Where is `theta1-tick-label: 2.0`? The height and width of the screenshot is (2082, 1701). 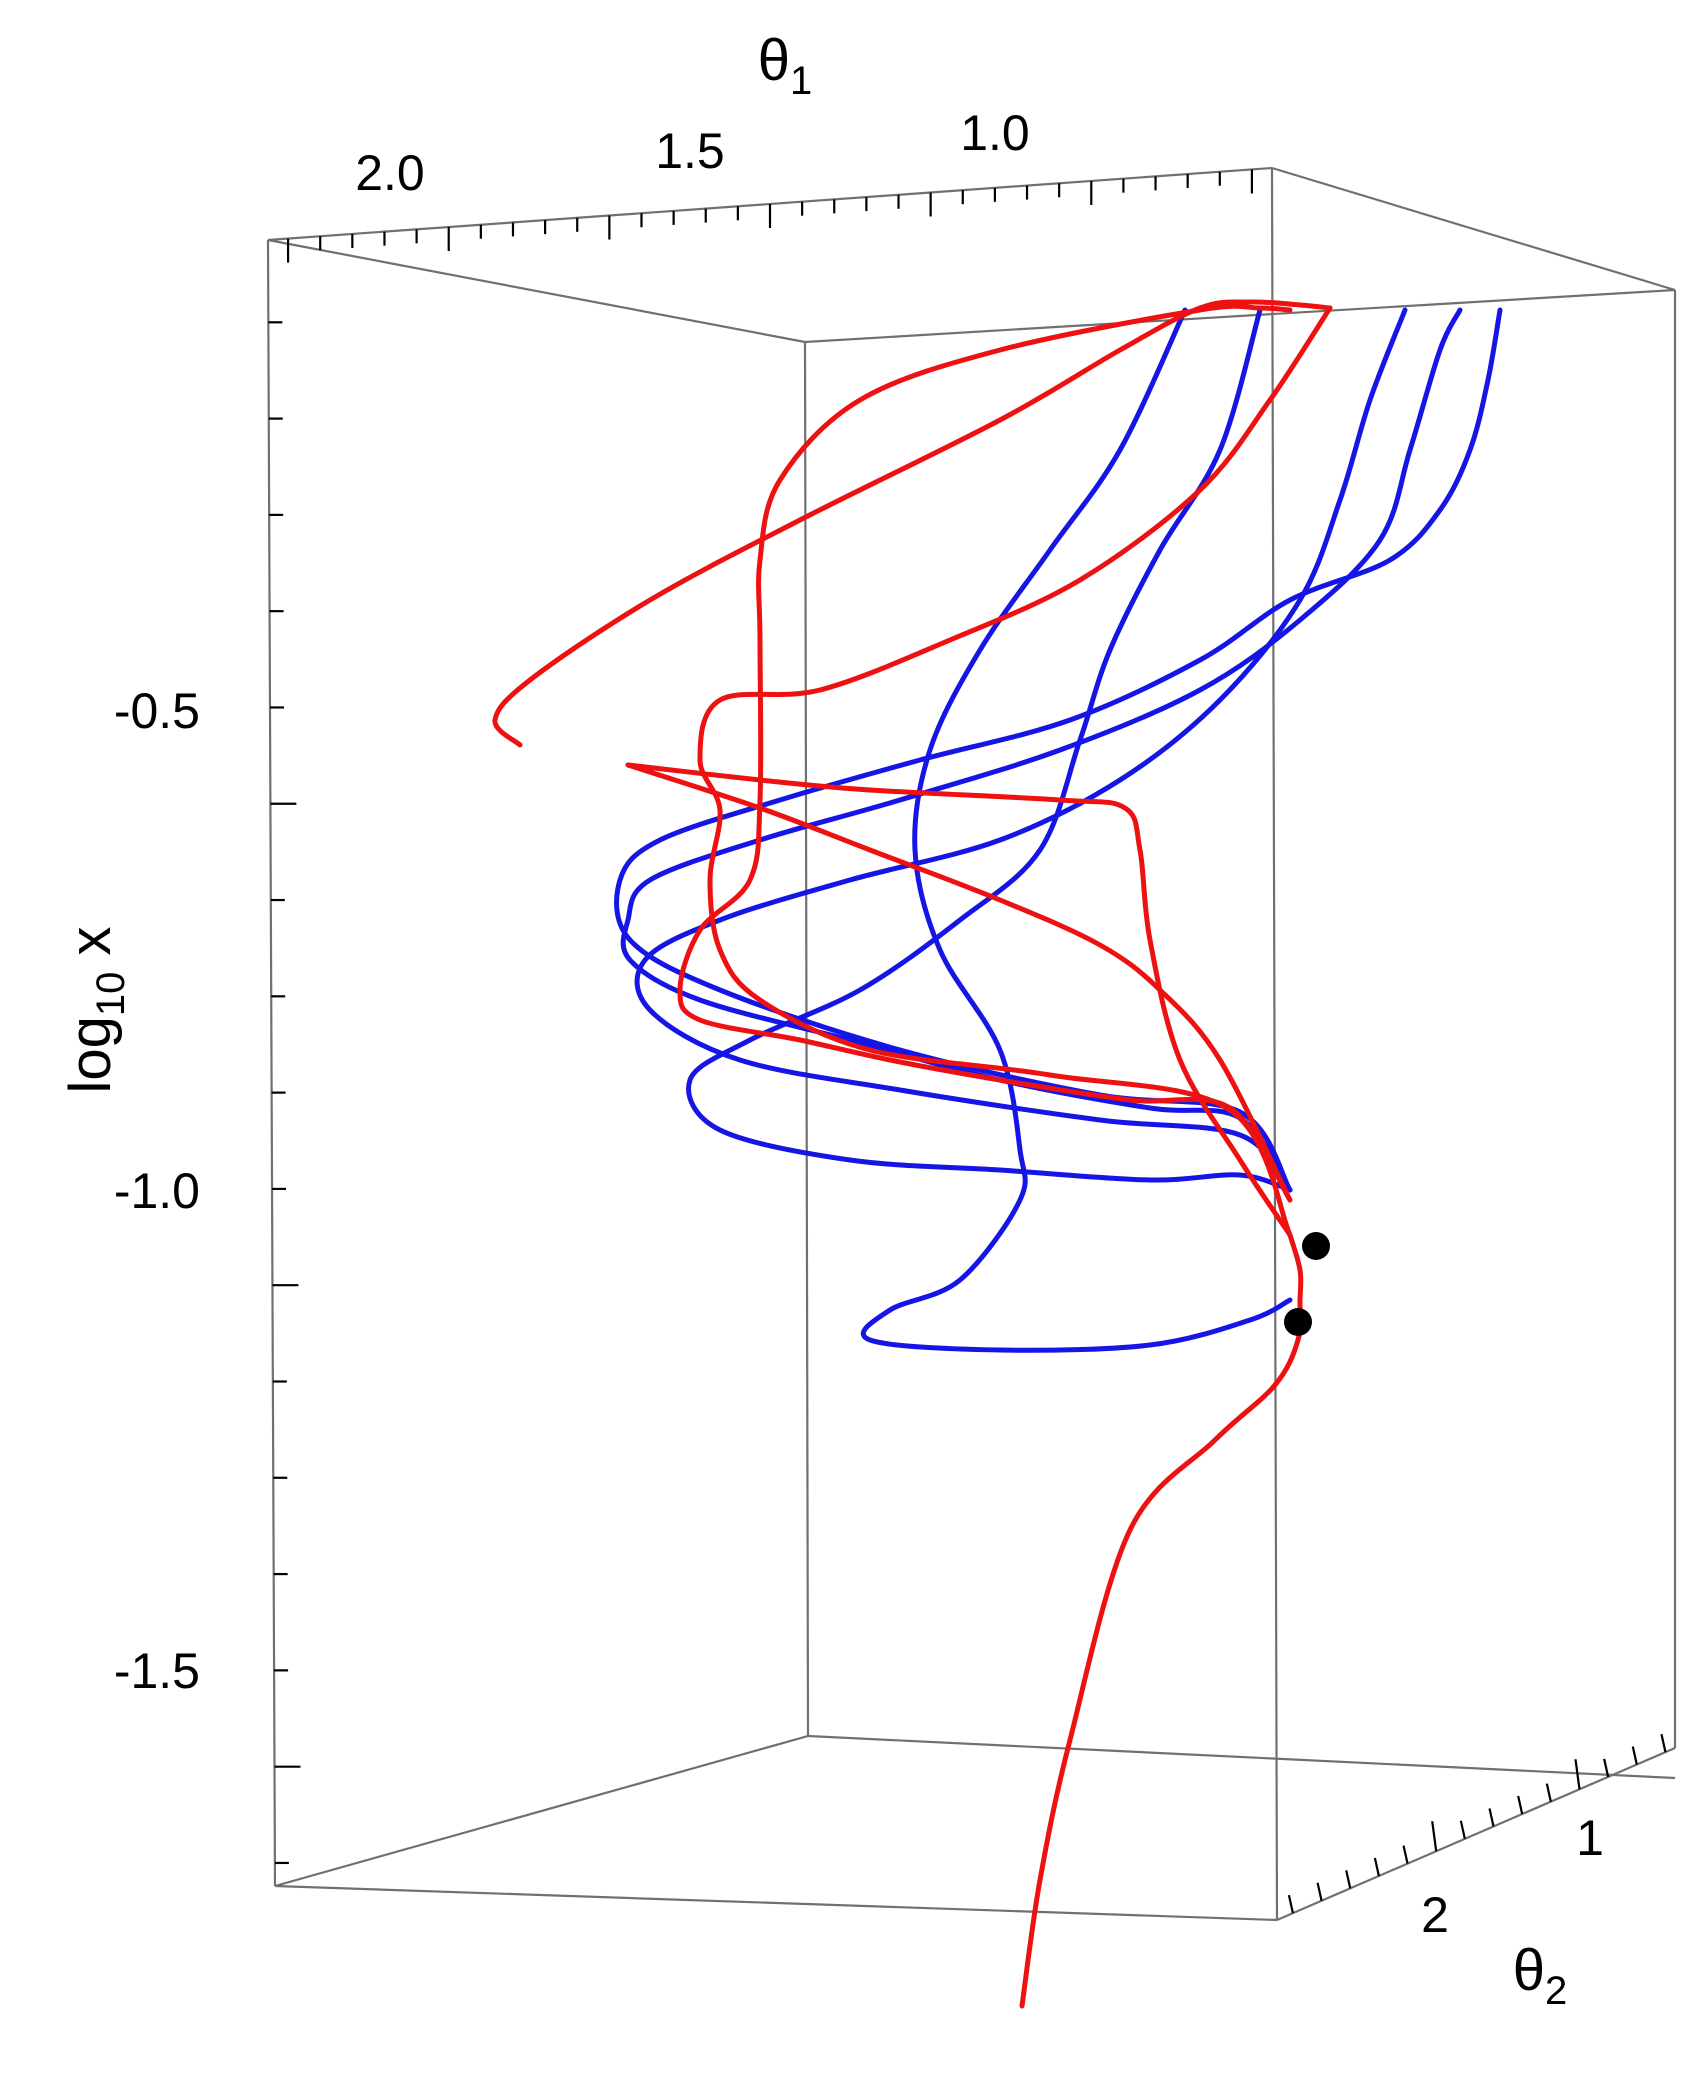 theta1-tick-label: 2.0 is located at coordinates (390, 173).